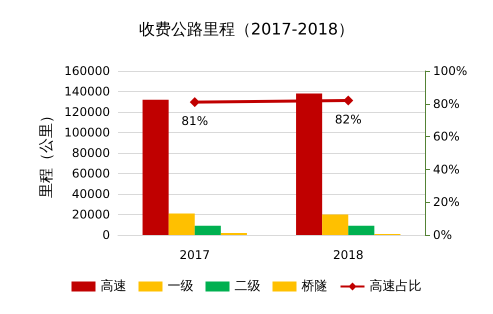 The width and height of the screenshot is (493, 314). What do you see at coordinates (87, 91) in the screenshot?
I see `y-tick-label: 140000` at bounding box center [87, 91].